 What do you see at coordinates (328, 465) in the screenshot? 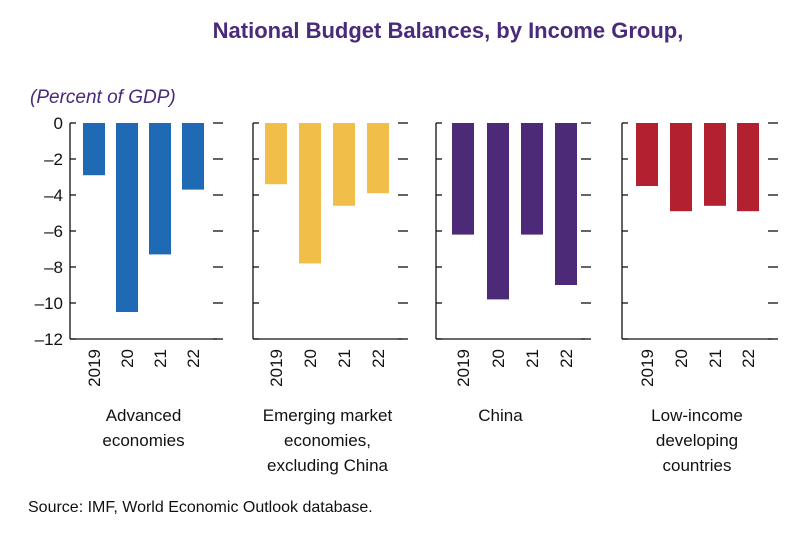
I see `panel-label: excluding China` at bounding box center [328, 465].